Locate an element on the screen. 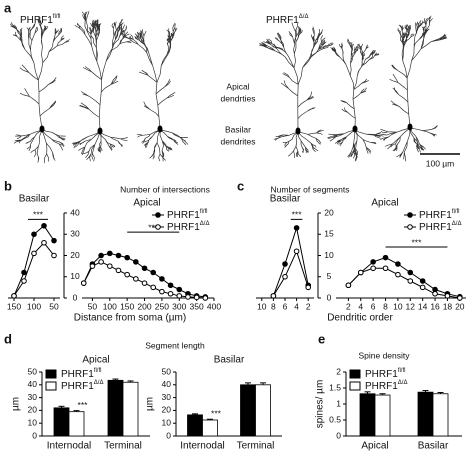 The width and height of the screenshot is (474, 460). x-tick-label: 6 is located at coordinates (285, 306).